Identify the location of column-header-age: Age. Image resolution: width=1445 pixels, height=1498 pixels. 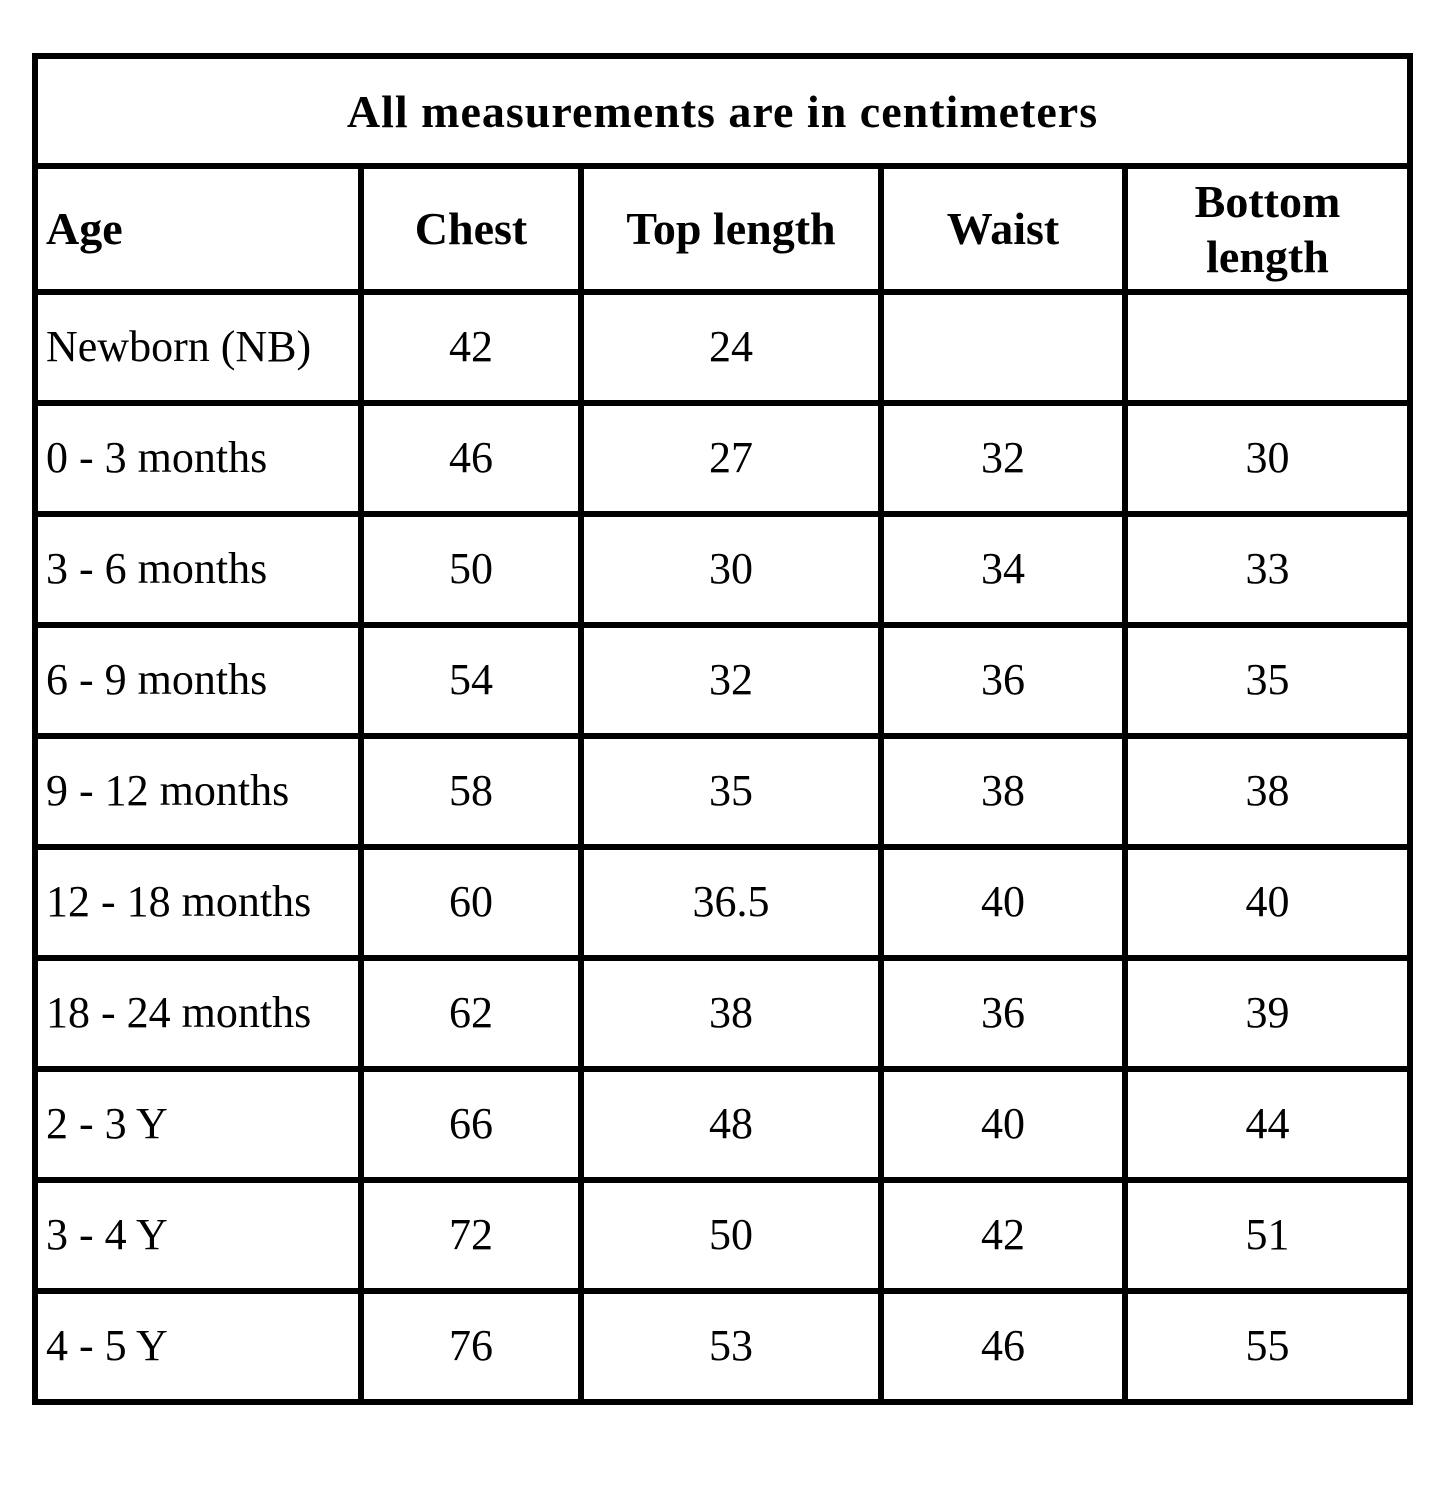
(198, 229).